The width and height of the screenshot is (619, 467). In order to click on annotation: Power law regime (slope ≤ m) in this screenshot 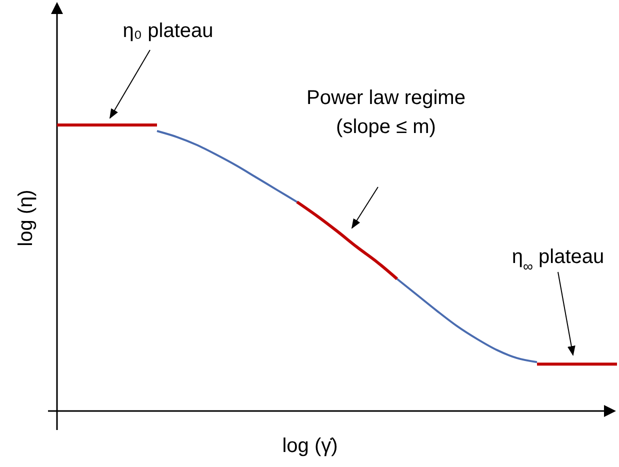, I will do `click(386, 112)`.